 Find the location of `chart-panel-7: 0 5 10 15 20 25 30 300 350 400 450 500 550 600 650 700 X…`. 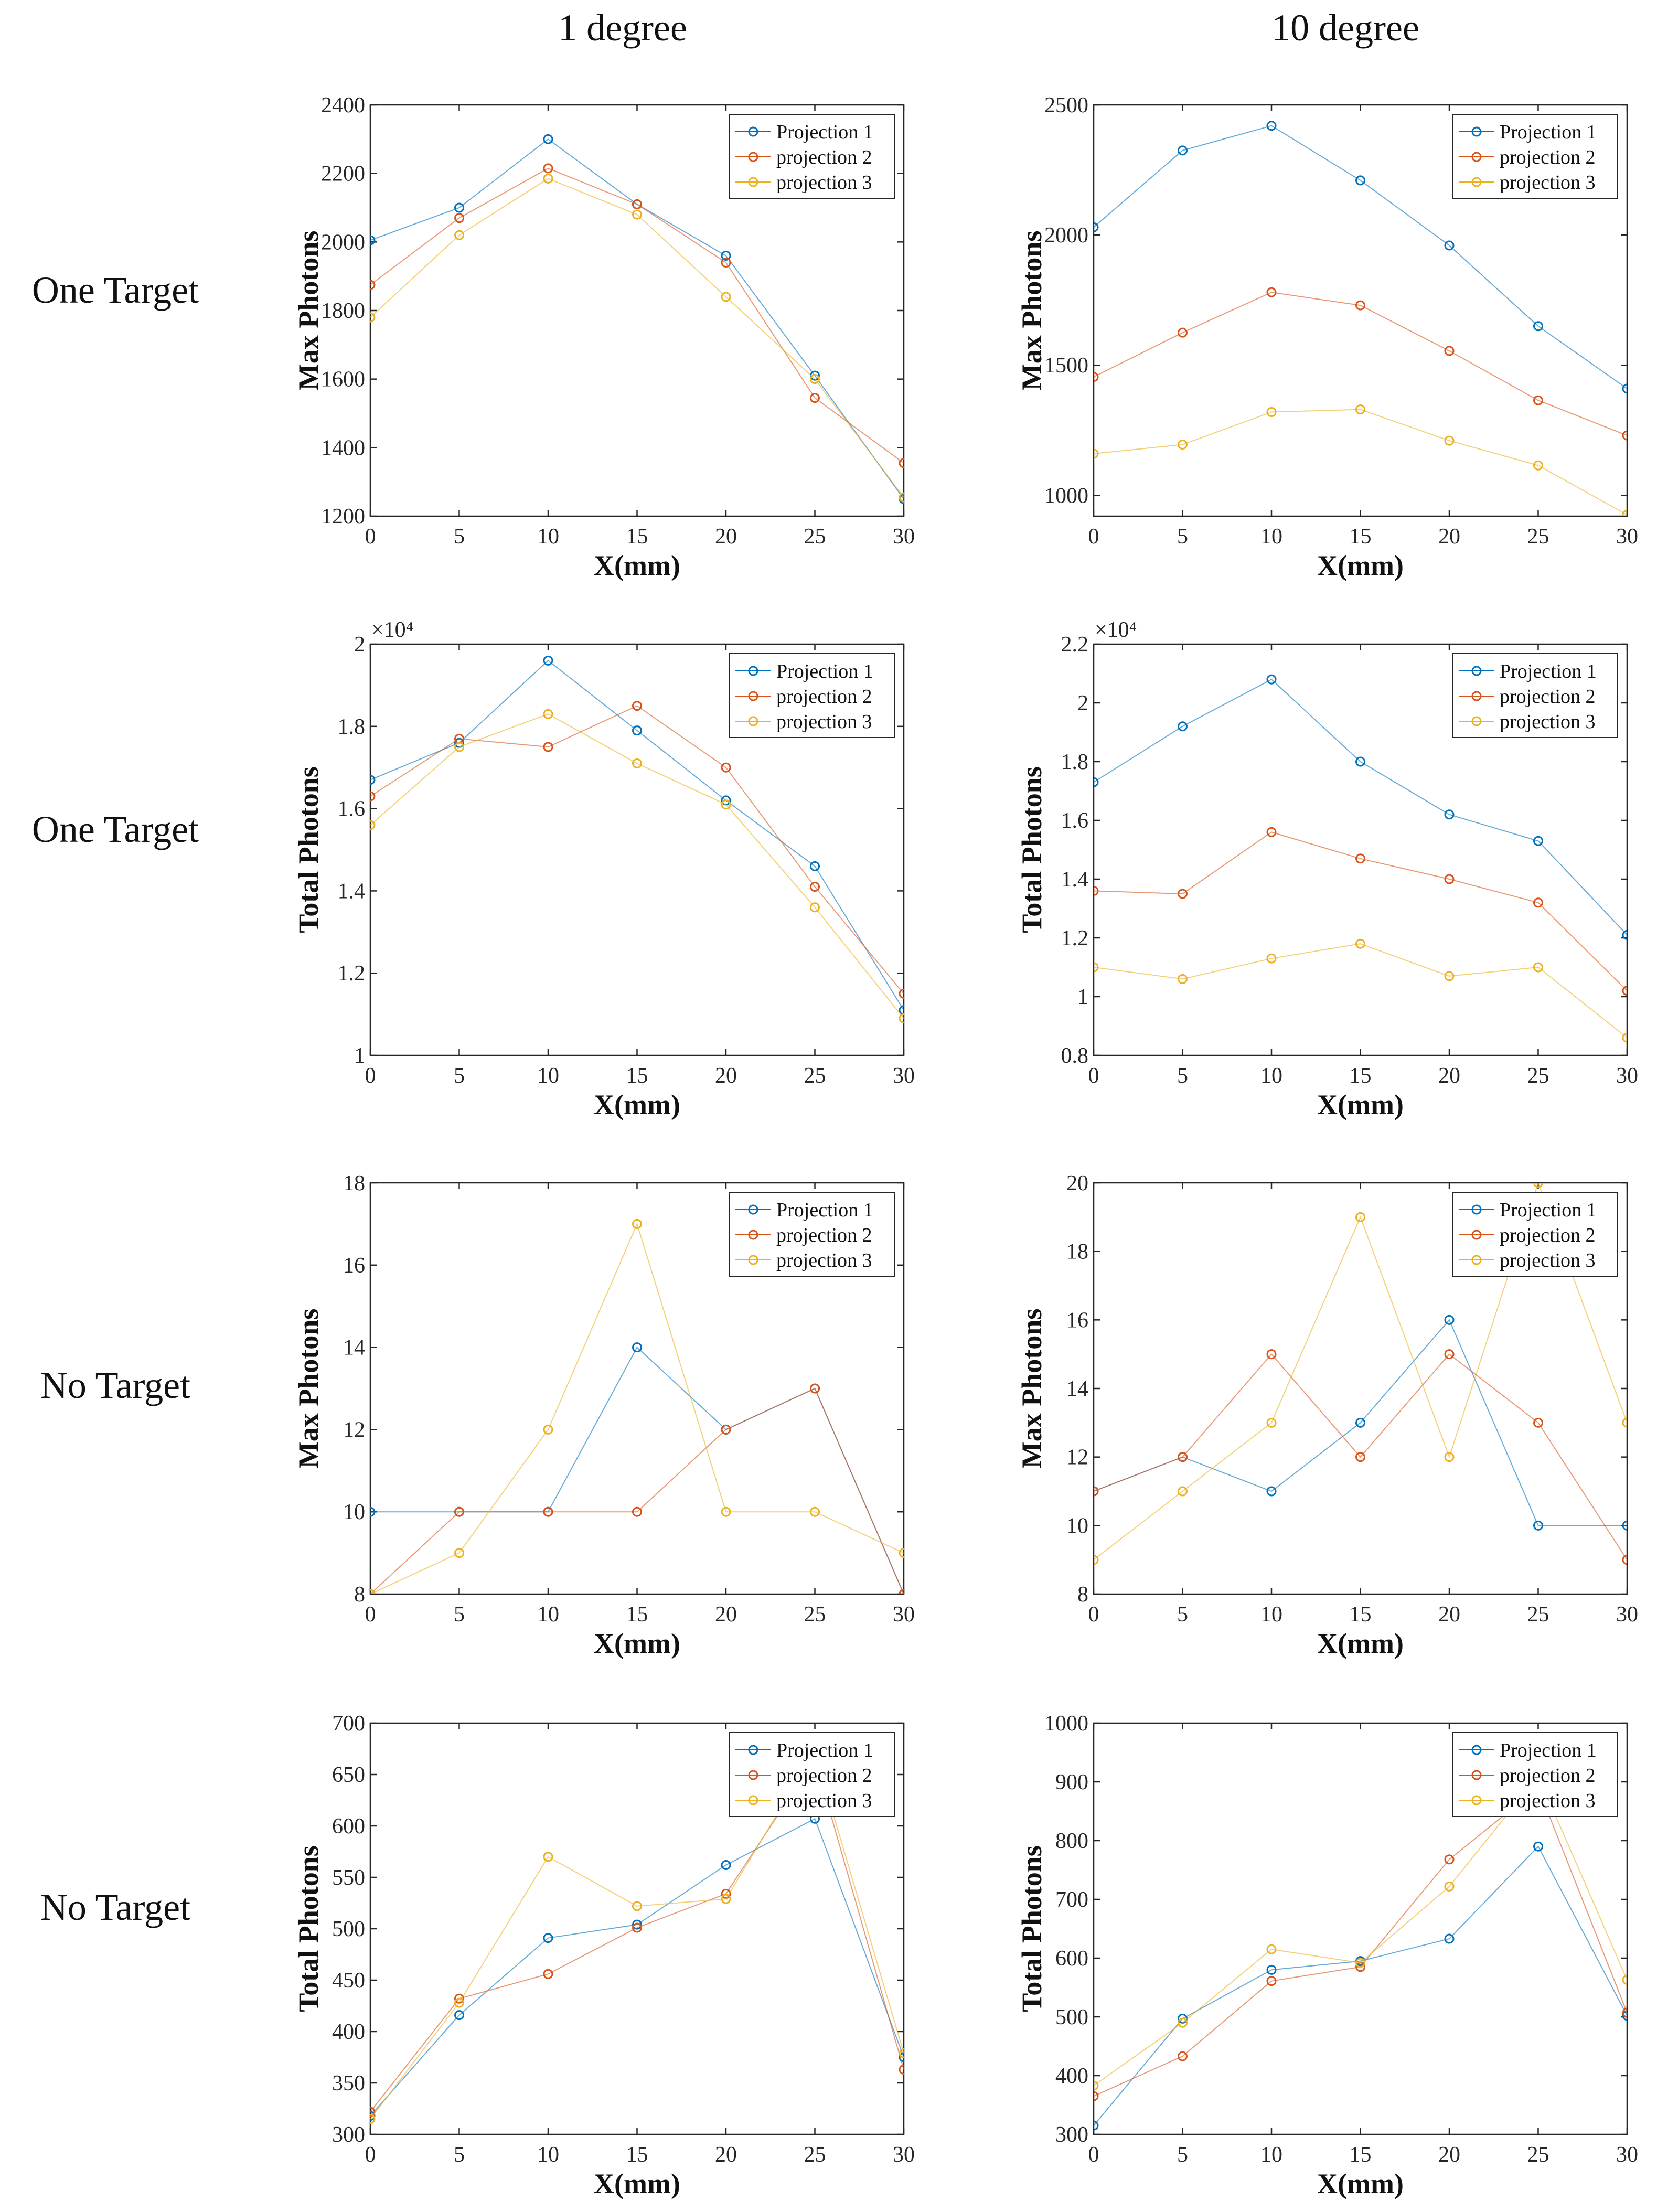

chart-panel-7: 0 5 10 15 20 25 30 300 350 400 450 500 550 600 650 700 X… is located at coordinates (604, 1955).